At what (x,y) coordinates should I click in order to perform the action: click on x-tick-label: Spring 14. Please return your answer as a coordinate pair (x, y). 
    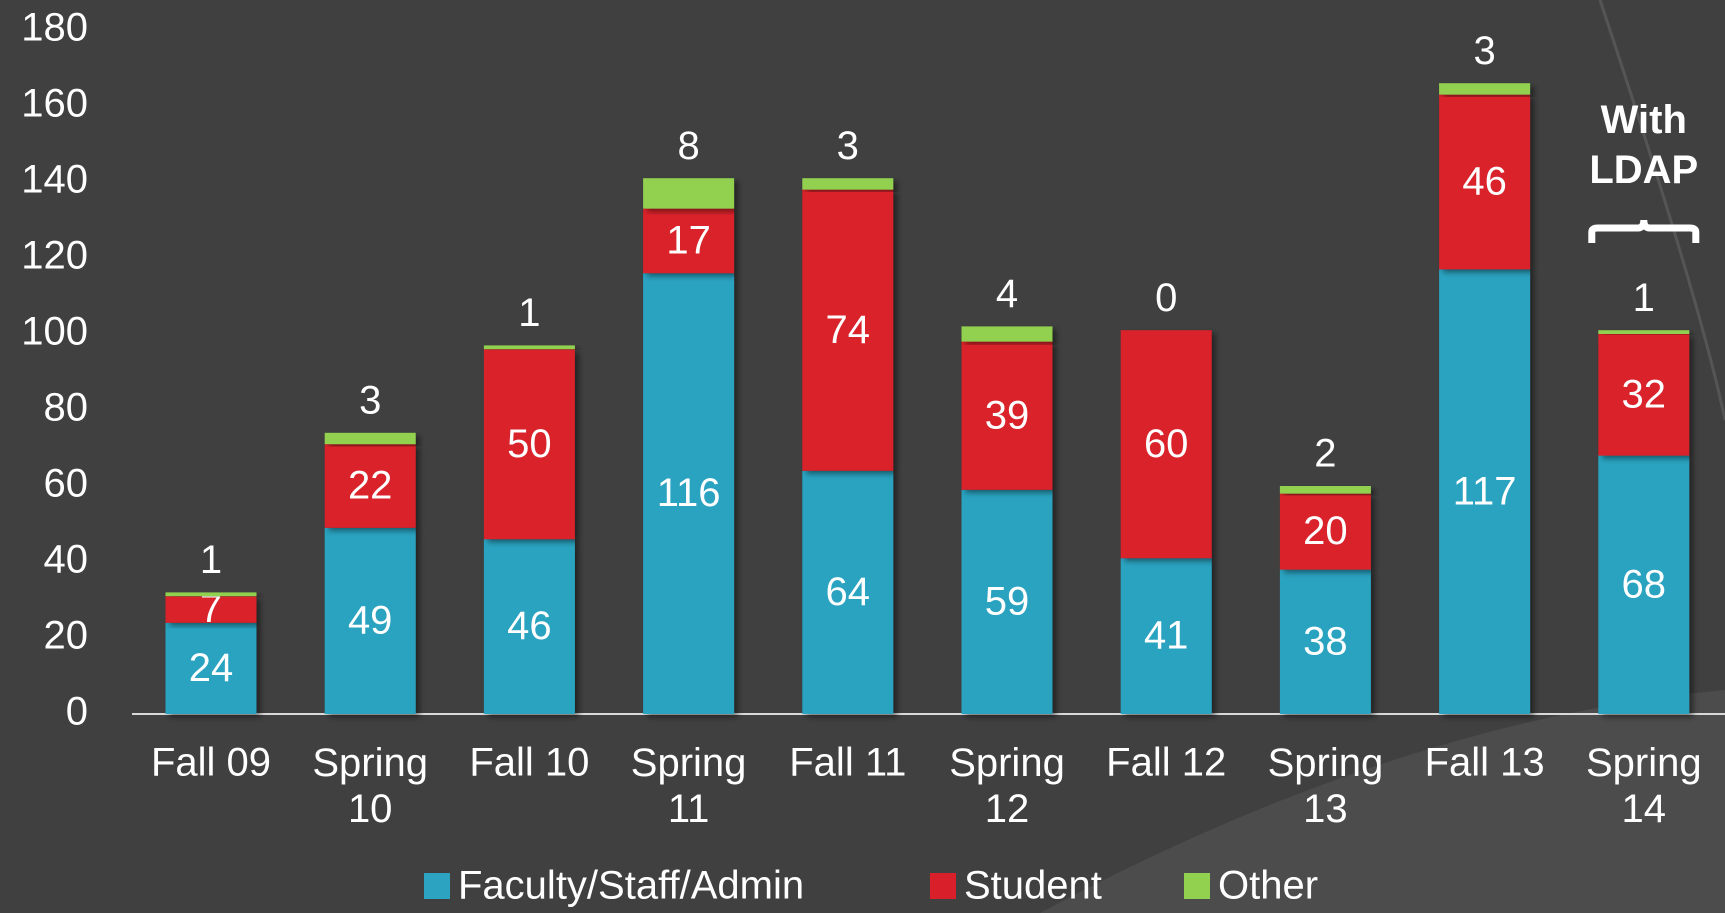
    Looking at the image, I should click on (1644, 786).